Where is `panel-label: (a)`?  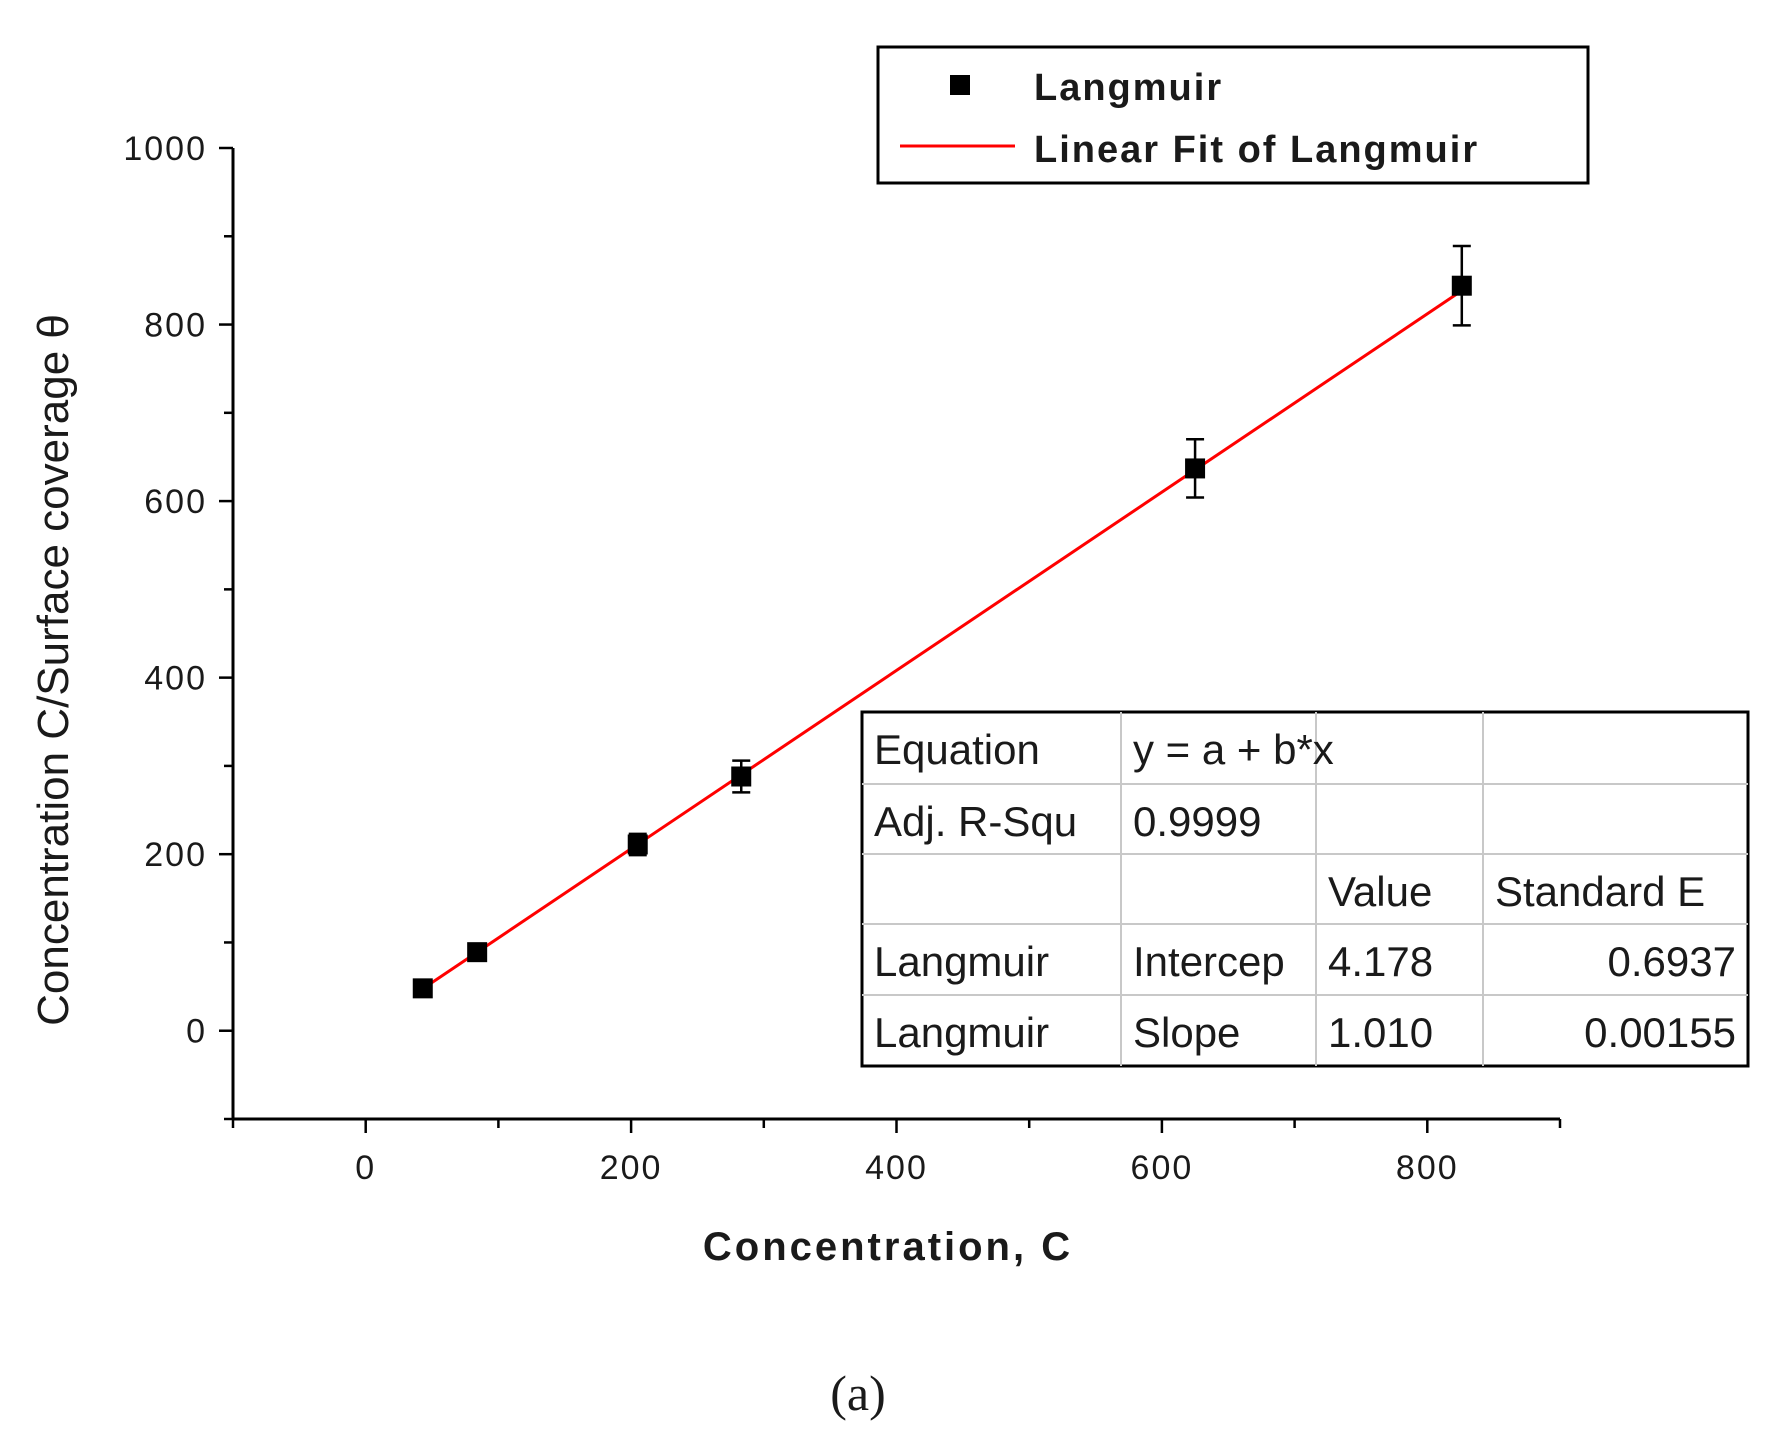 panel-label: (a) is located at coordinates (858, 1393).